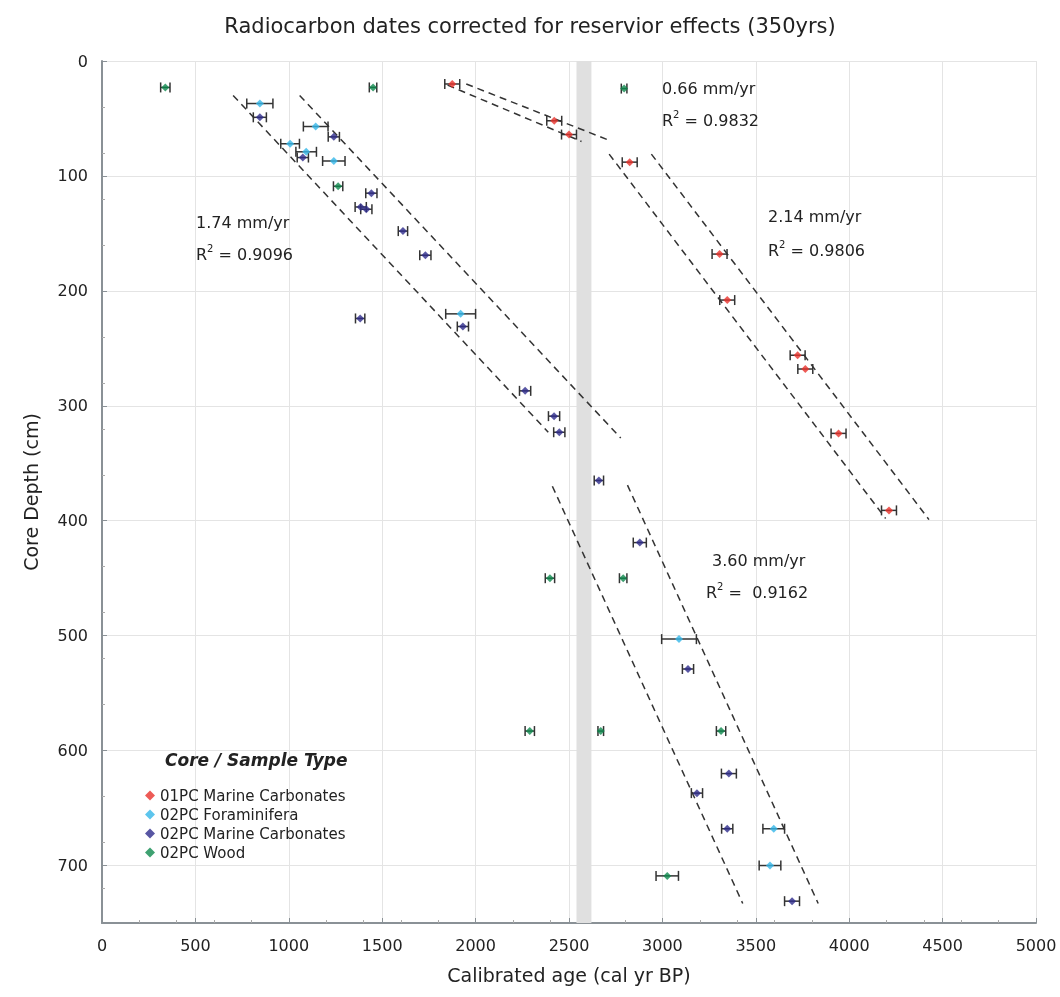 The image size is (1060, 997). What do you see at coordinates (256, 759) in the screenshot?
I see `legend-title: Core / Sample Type` at bounding box center [256, 759].